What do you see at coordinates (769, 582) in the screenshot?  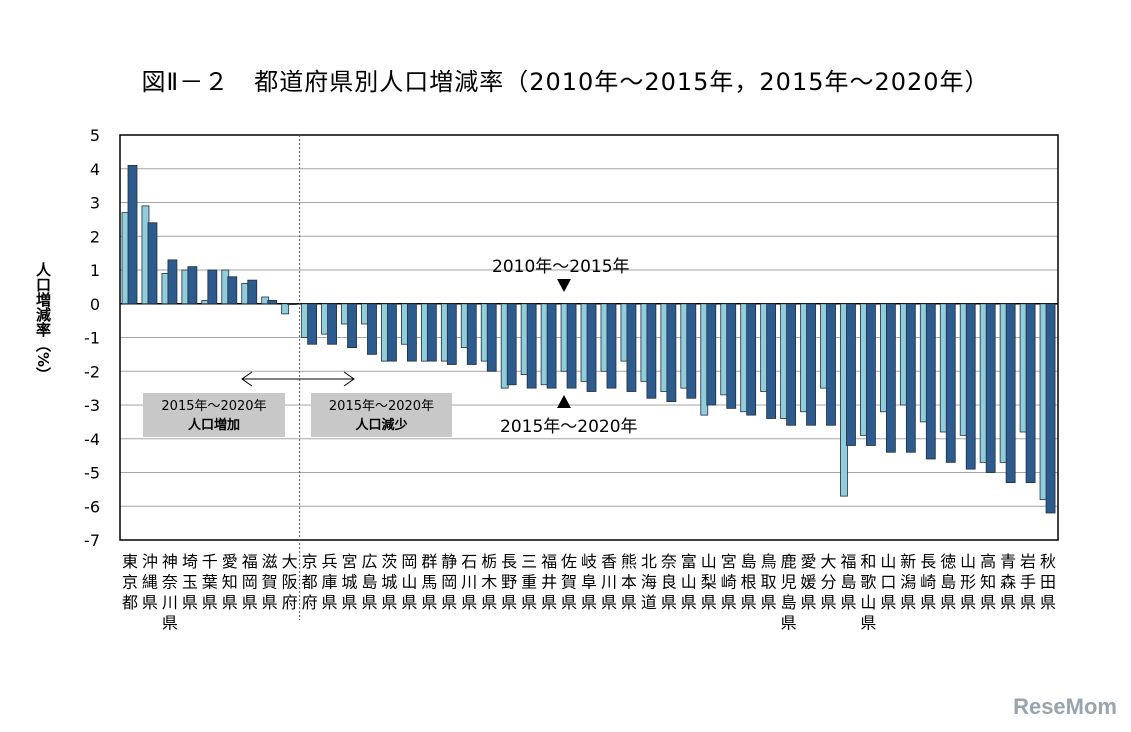 I see `x-tick-label: 鳥取県` at bounding box center [769, 582].